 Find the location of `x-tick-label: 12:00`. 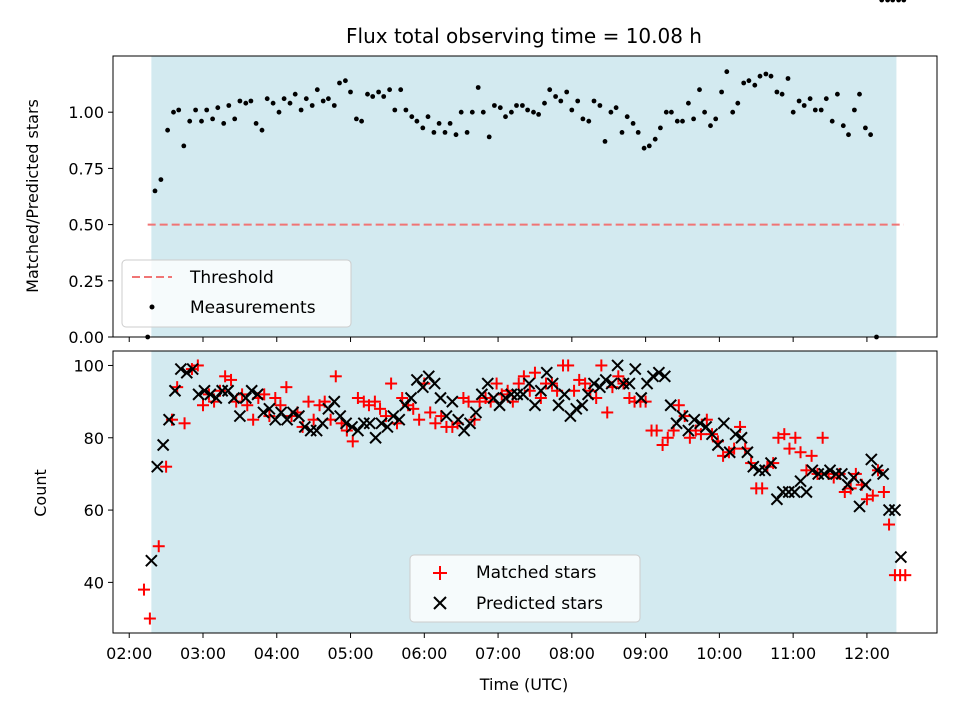

x-tick-label: 12:00 is located at coordinates (867, 653).